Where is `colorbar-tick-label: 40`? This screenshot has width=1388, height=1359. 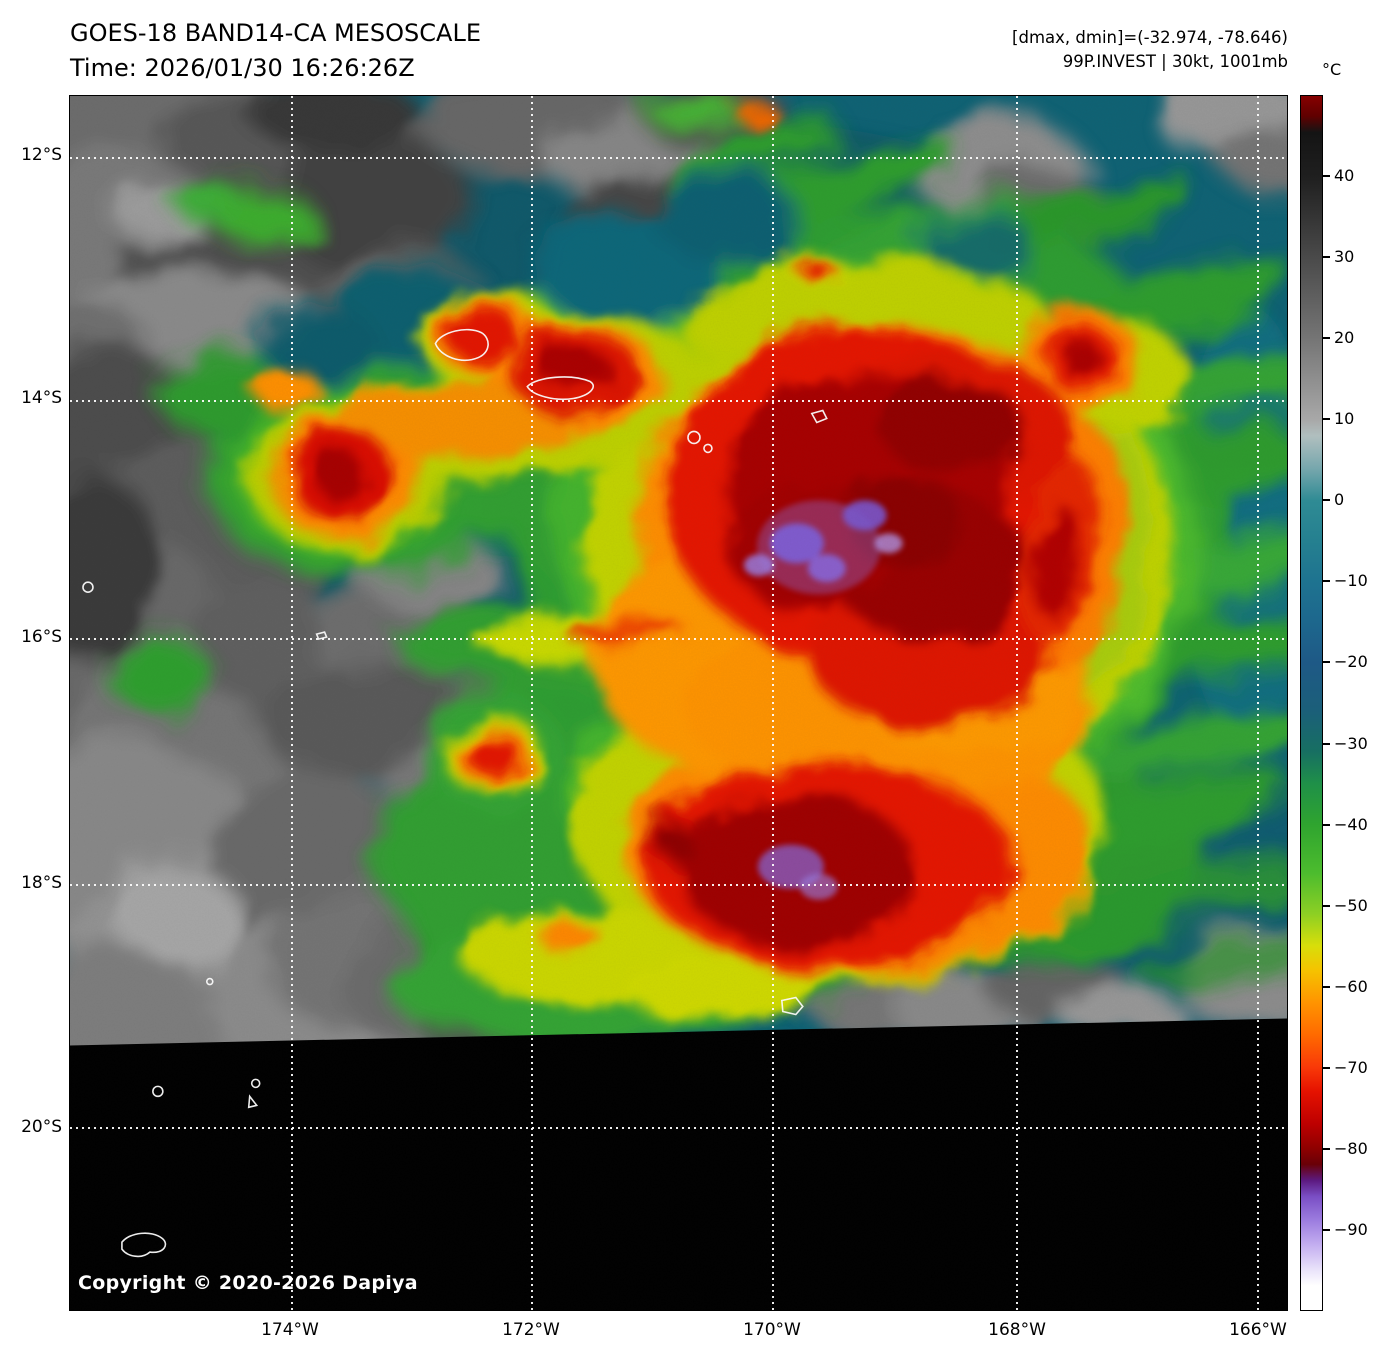
colorbar-tick-label: 40 is located at coordinates (1344, 176).